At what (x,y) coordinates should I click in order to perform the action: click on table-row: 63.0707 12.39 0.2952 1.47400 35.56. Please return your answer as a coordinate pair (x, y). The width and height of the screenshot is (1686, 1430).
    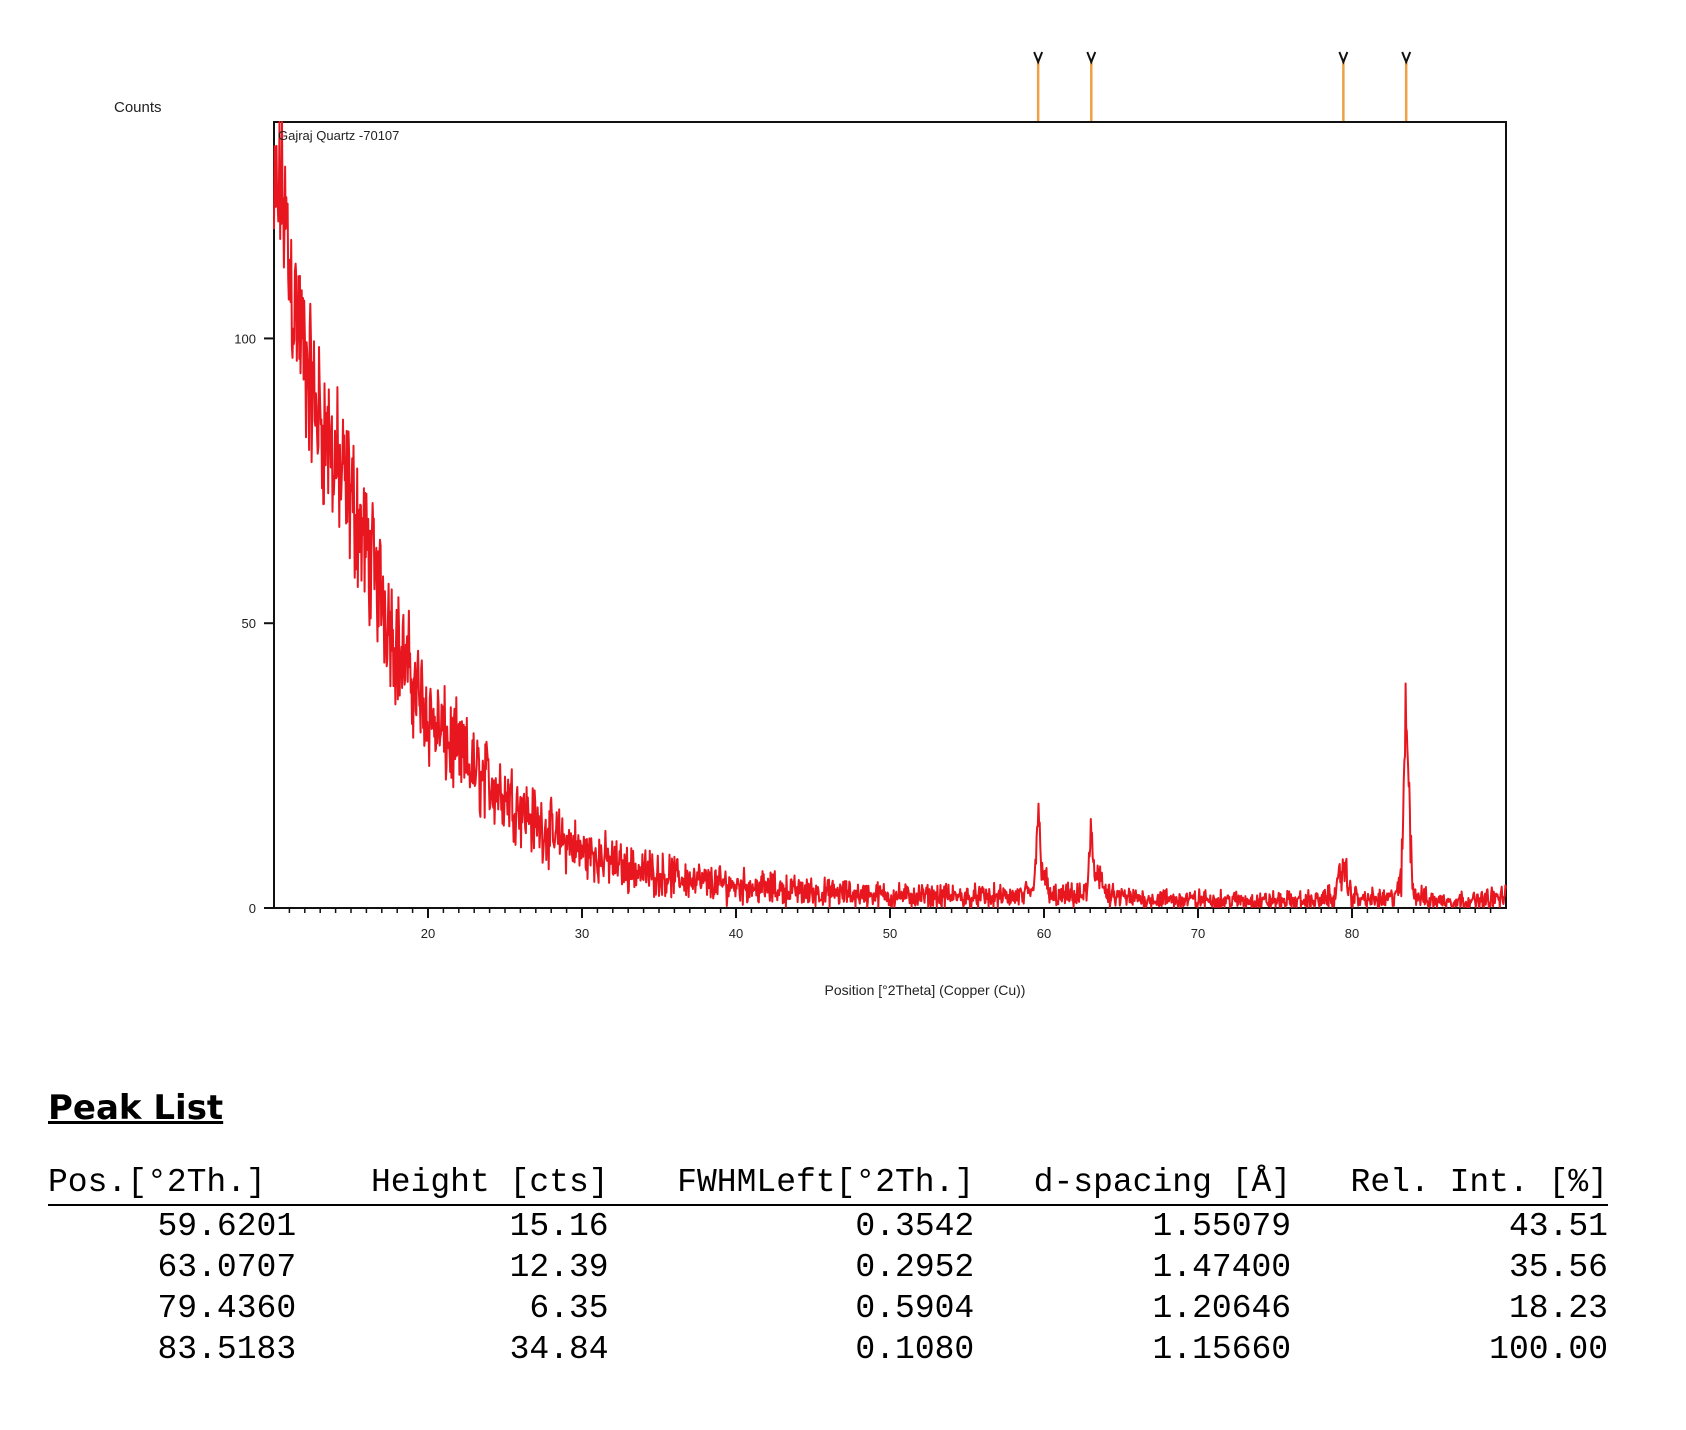
    Looking at the image, I should click on (828, 1267).